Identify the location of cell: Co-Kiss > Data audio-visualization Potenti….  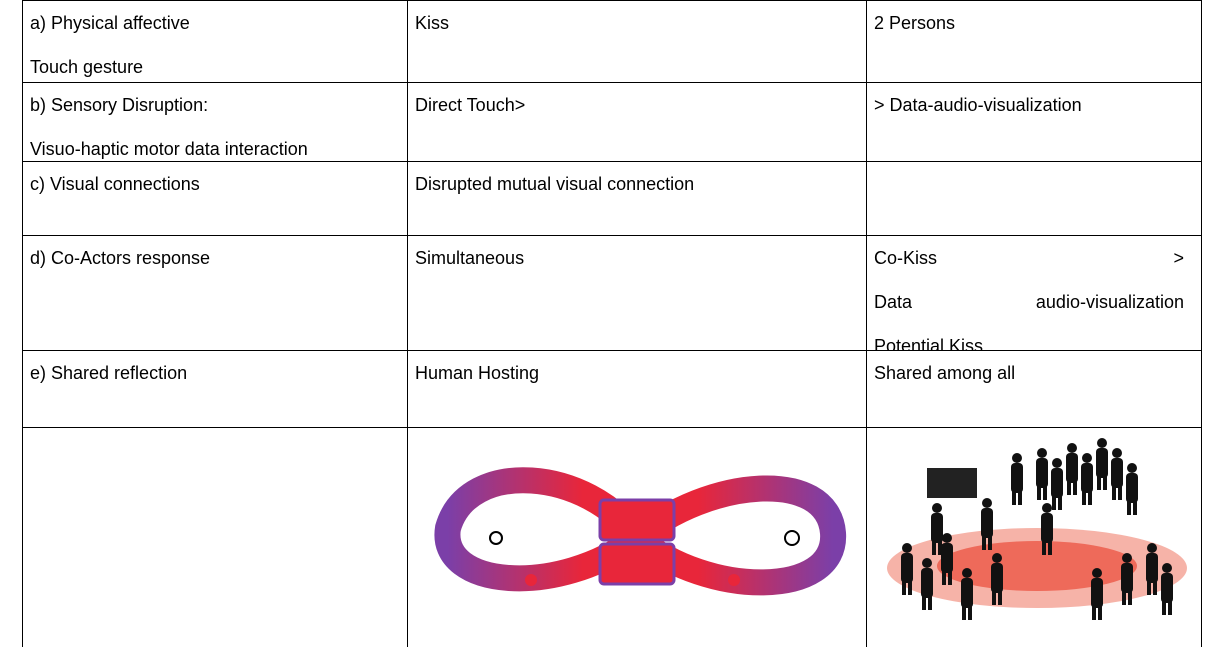
(1034, 292).